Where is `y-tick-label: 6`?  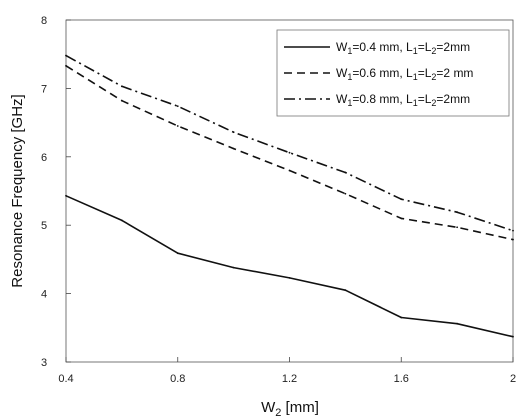 y-tick-label: 6 is located at coordinates (44, 158).